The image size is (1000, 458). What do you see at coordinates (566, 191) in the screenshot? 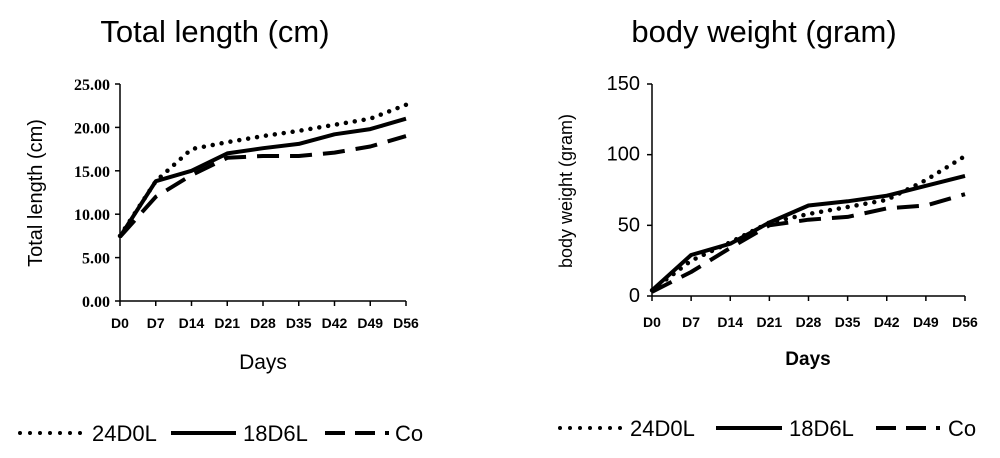
I see `y-axis-label: body weight (gram)` at bounding box center [566, 191].